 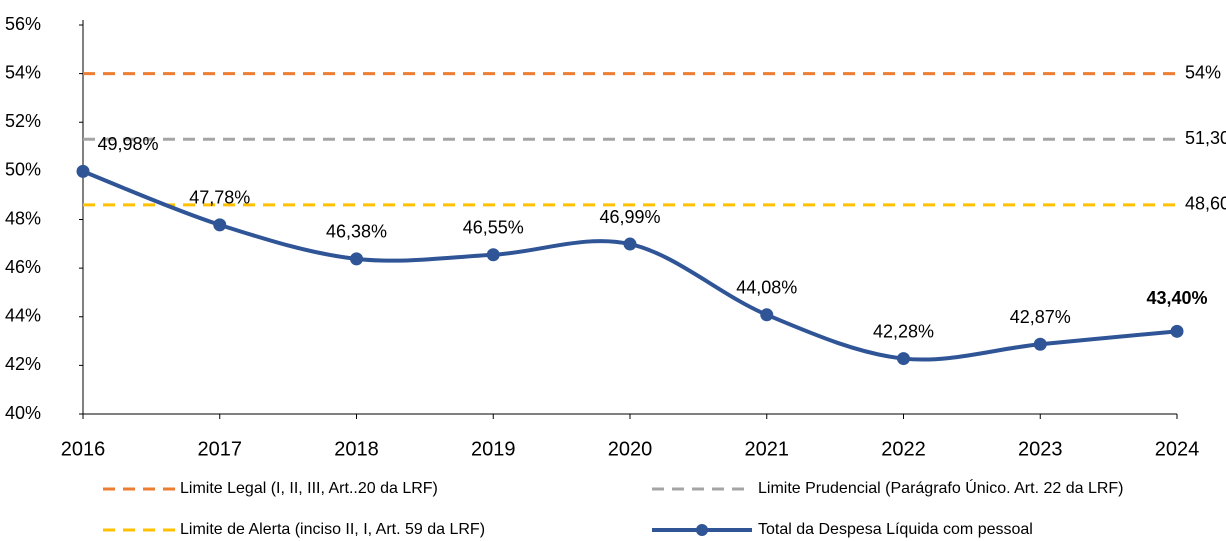 What do you see at coordinates (629, 217) in the screenshot?
I see `value-label: 46,99%` at bounding box center [629, 217].